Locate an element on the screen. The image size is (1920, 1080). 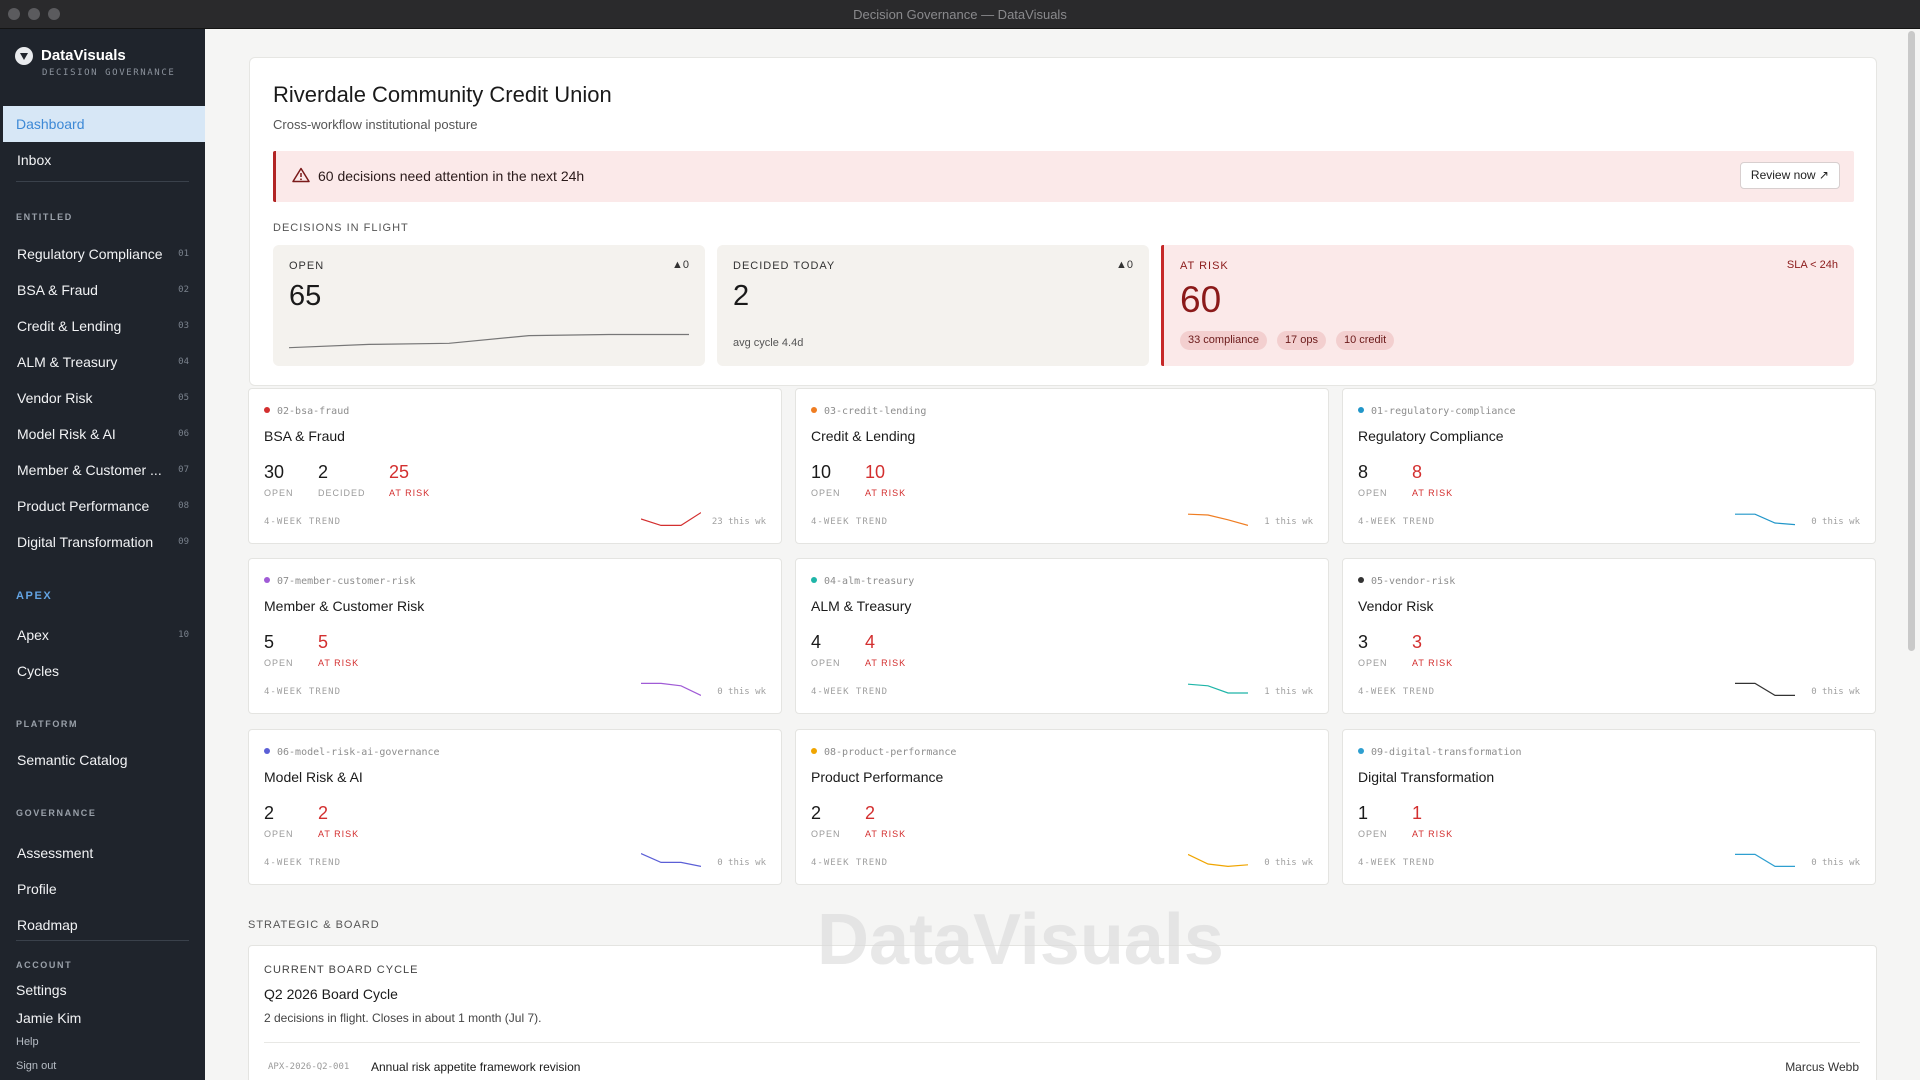
sidebar-item-workflow: Vendor Risk 05 is located at coordinates (102, 398).